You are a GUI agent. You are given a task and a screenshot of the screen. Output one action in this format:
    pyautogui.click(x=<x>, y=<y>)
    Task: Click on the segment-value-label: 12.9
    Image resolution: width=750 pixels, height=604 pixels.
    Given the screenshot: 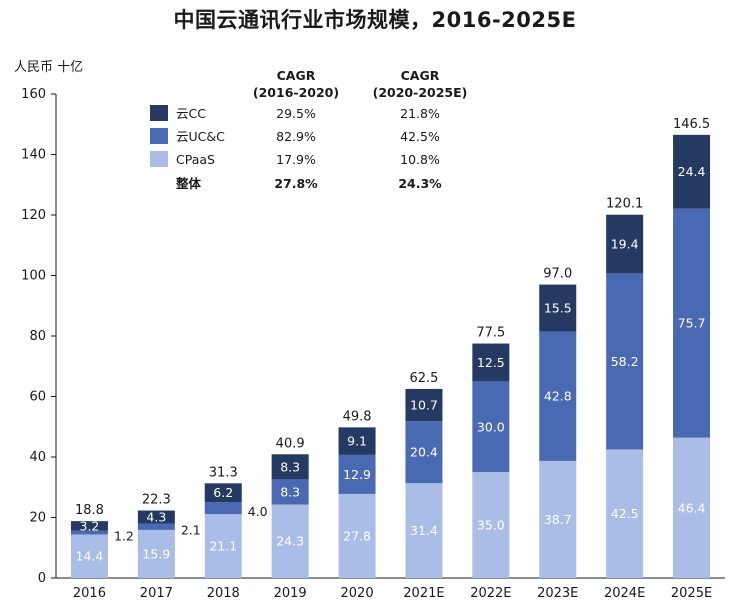 What is the action you would take?
    pyautogui.click(x=357, y=474)
    